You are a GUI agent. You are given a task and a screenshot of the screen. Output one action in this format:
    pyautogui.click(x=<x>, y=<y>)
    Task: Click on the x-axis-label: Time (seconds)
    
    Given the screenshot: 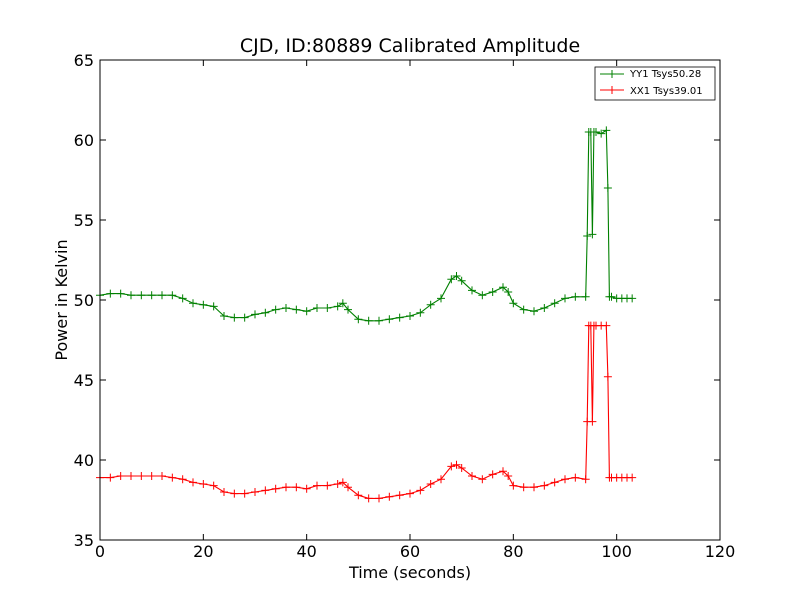 What is the action you would take?
    pyautogui.click(x=409, y=572)
    